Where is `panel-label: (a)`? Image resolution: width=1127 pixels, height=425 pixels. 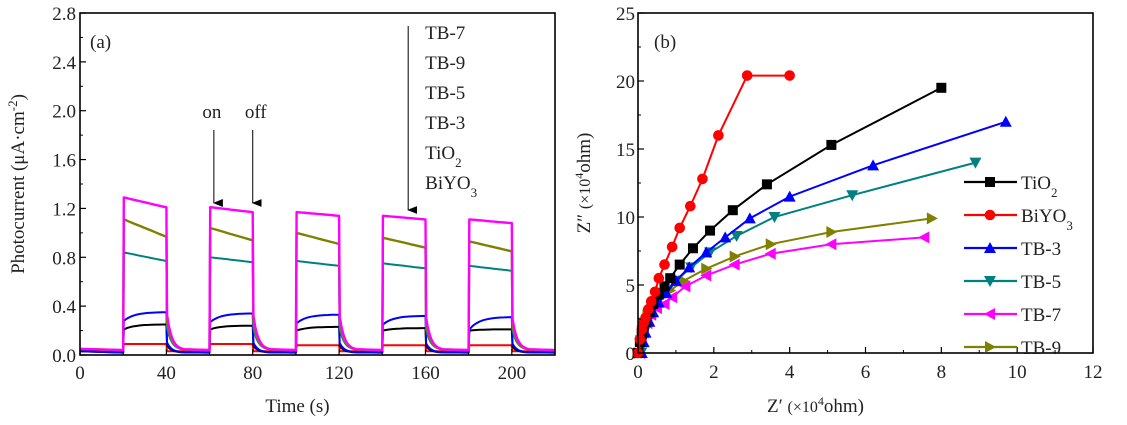 panel-label: (a) is located at coordinates (100, 42).